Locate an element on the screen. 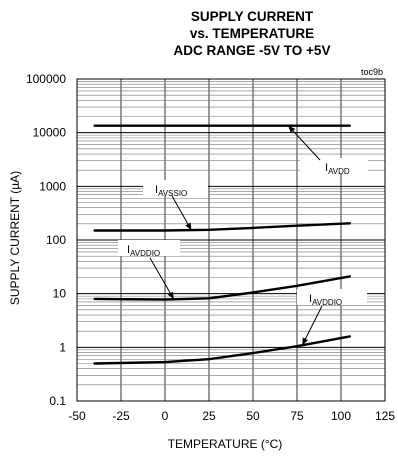 This screenshot has width=398, height=459. x-tick-label: -50 is located at coordinates (77, 416).